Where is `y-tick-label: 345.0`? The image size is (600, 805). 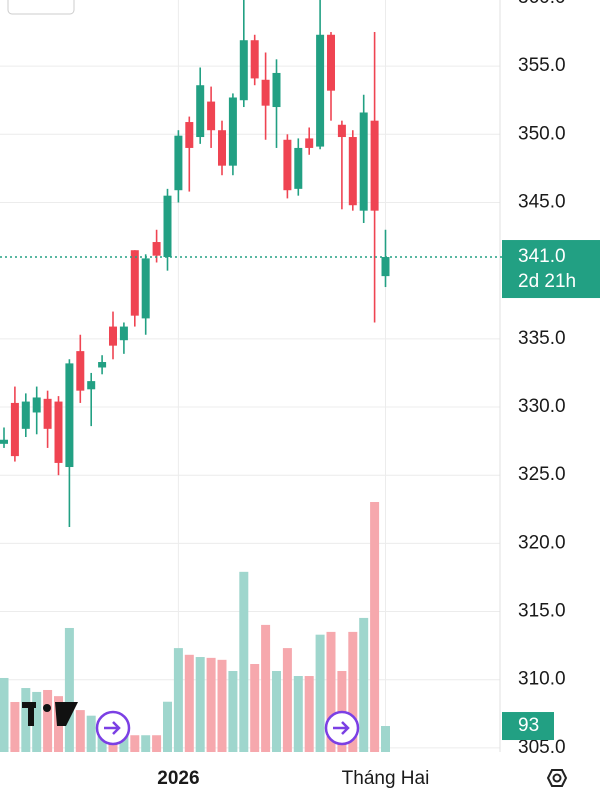
y-tick-label: 345.0 is located at coordinates (542, 202).